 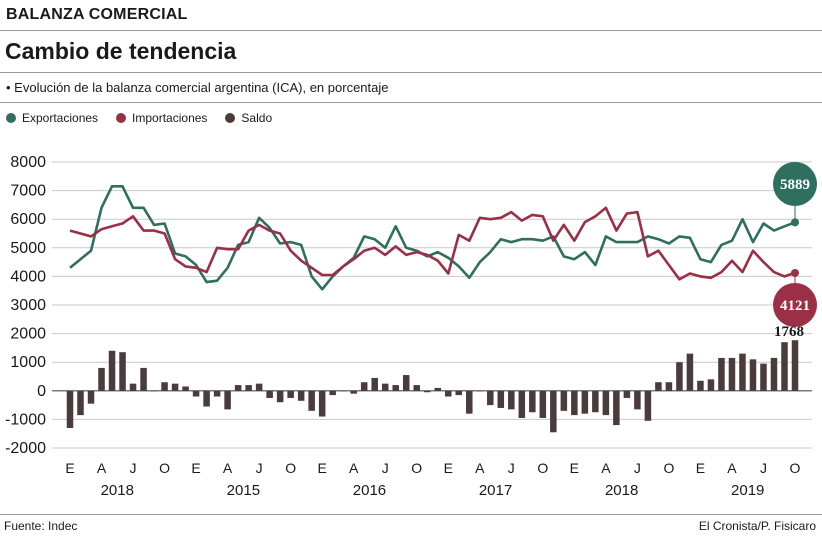 I want to click on subtitle-divider, so click(x=411, y=102).